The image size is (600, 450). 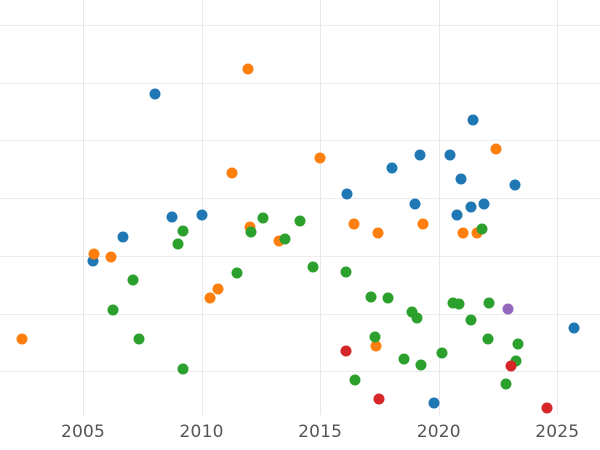 What do you see at coordinates (202, 207) in the screenshot?
I see `gridline-x-2010` at bounding box center [202, 207].